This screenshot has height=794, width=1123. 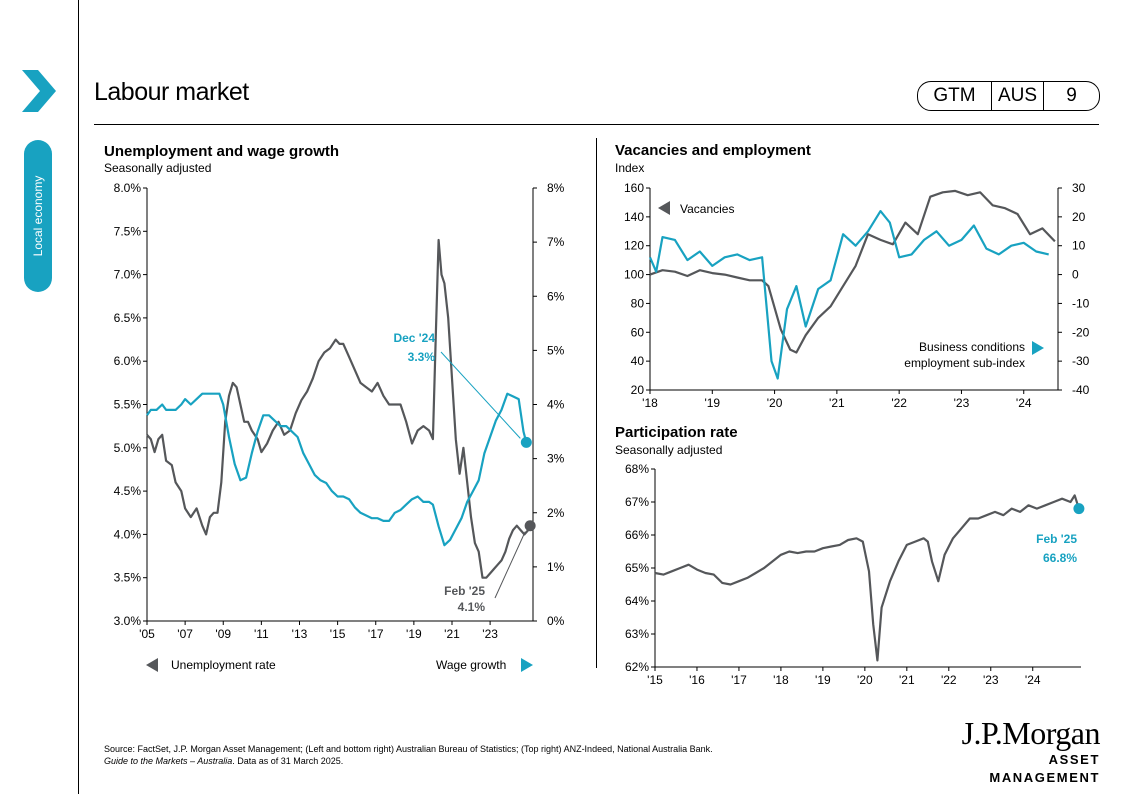 I want to click on y-left-tick-label: 64%, so click(x=637, y=601).